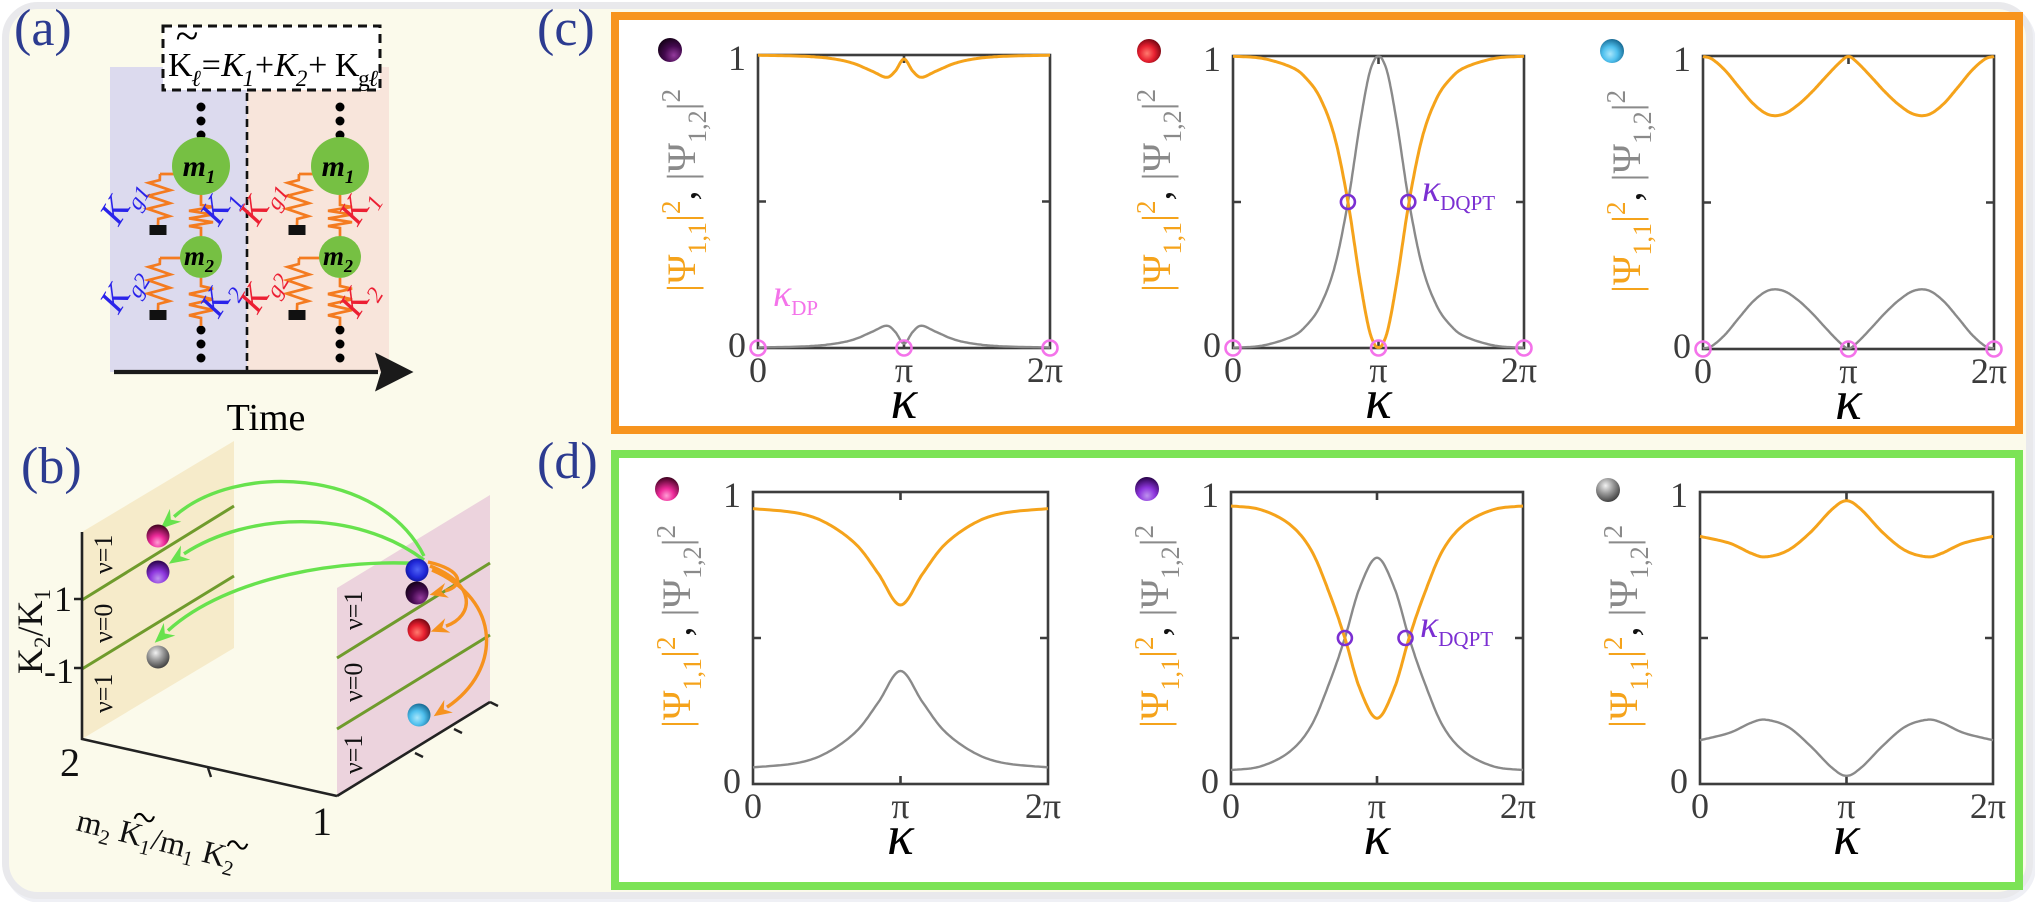 The height and width of the screenshot is (902, 2035). Describe the element at coordinates (567, 461) in the screenshot. I see `svg-text: (d)` at that location.